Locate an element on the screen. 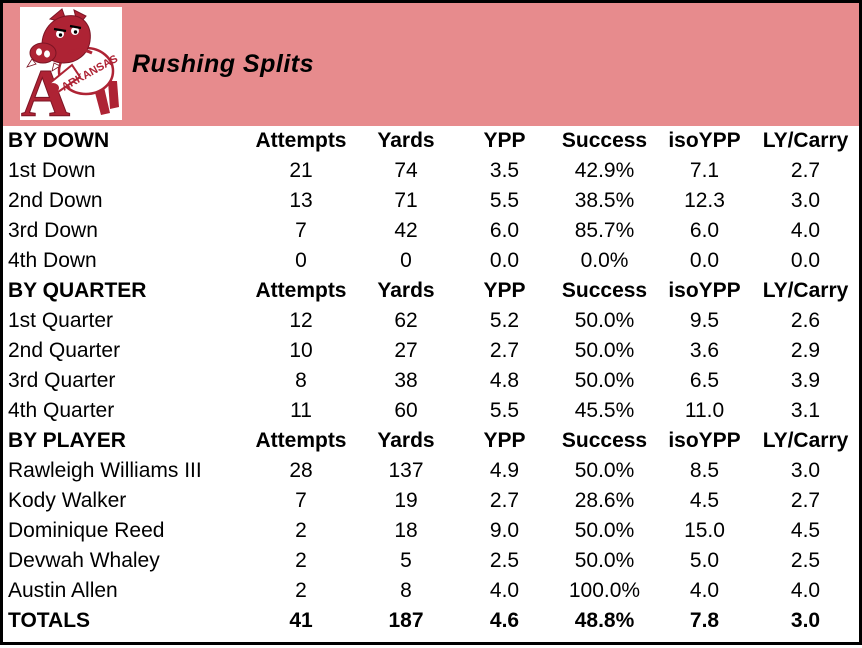  row-label: 4th Quarter is located at coordinates (61, 410).